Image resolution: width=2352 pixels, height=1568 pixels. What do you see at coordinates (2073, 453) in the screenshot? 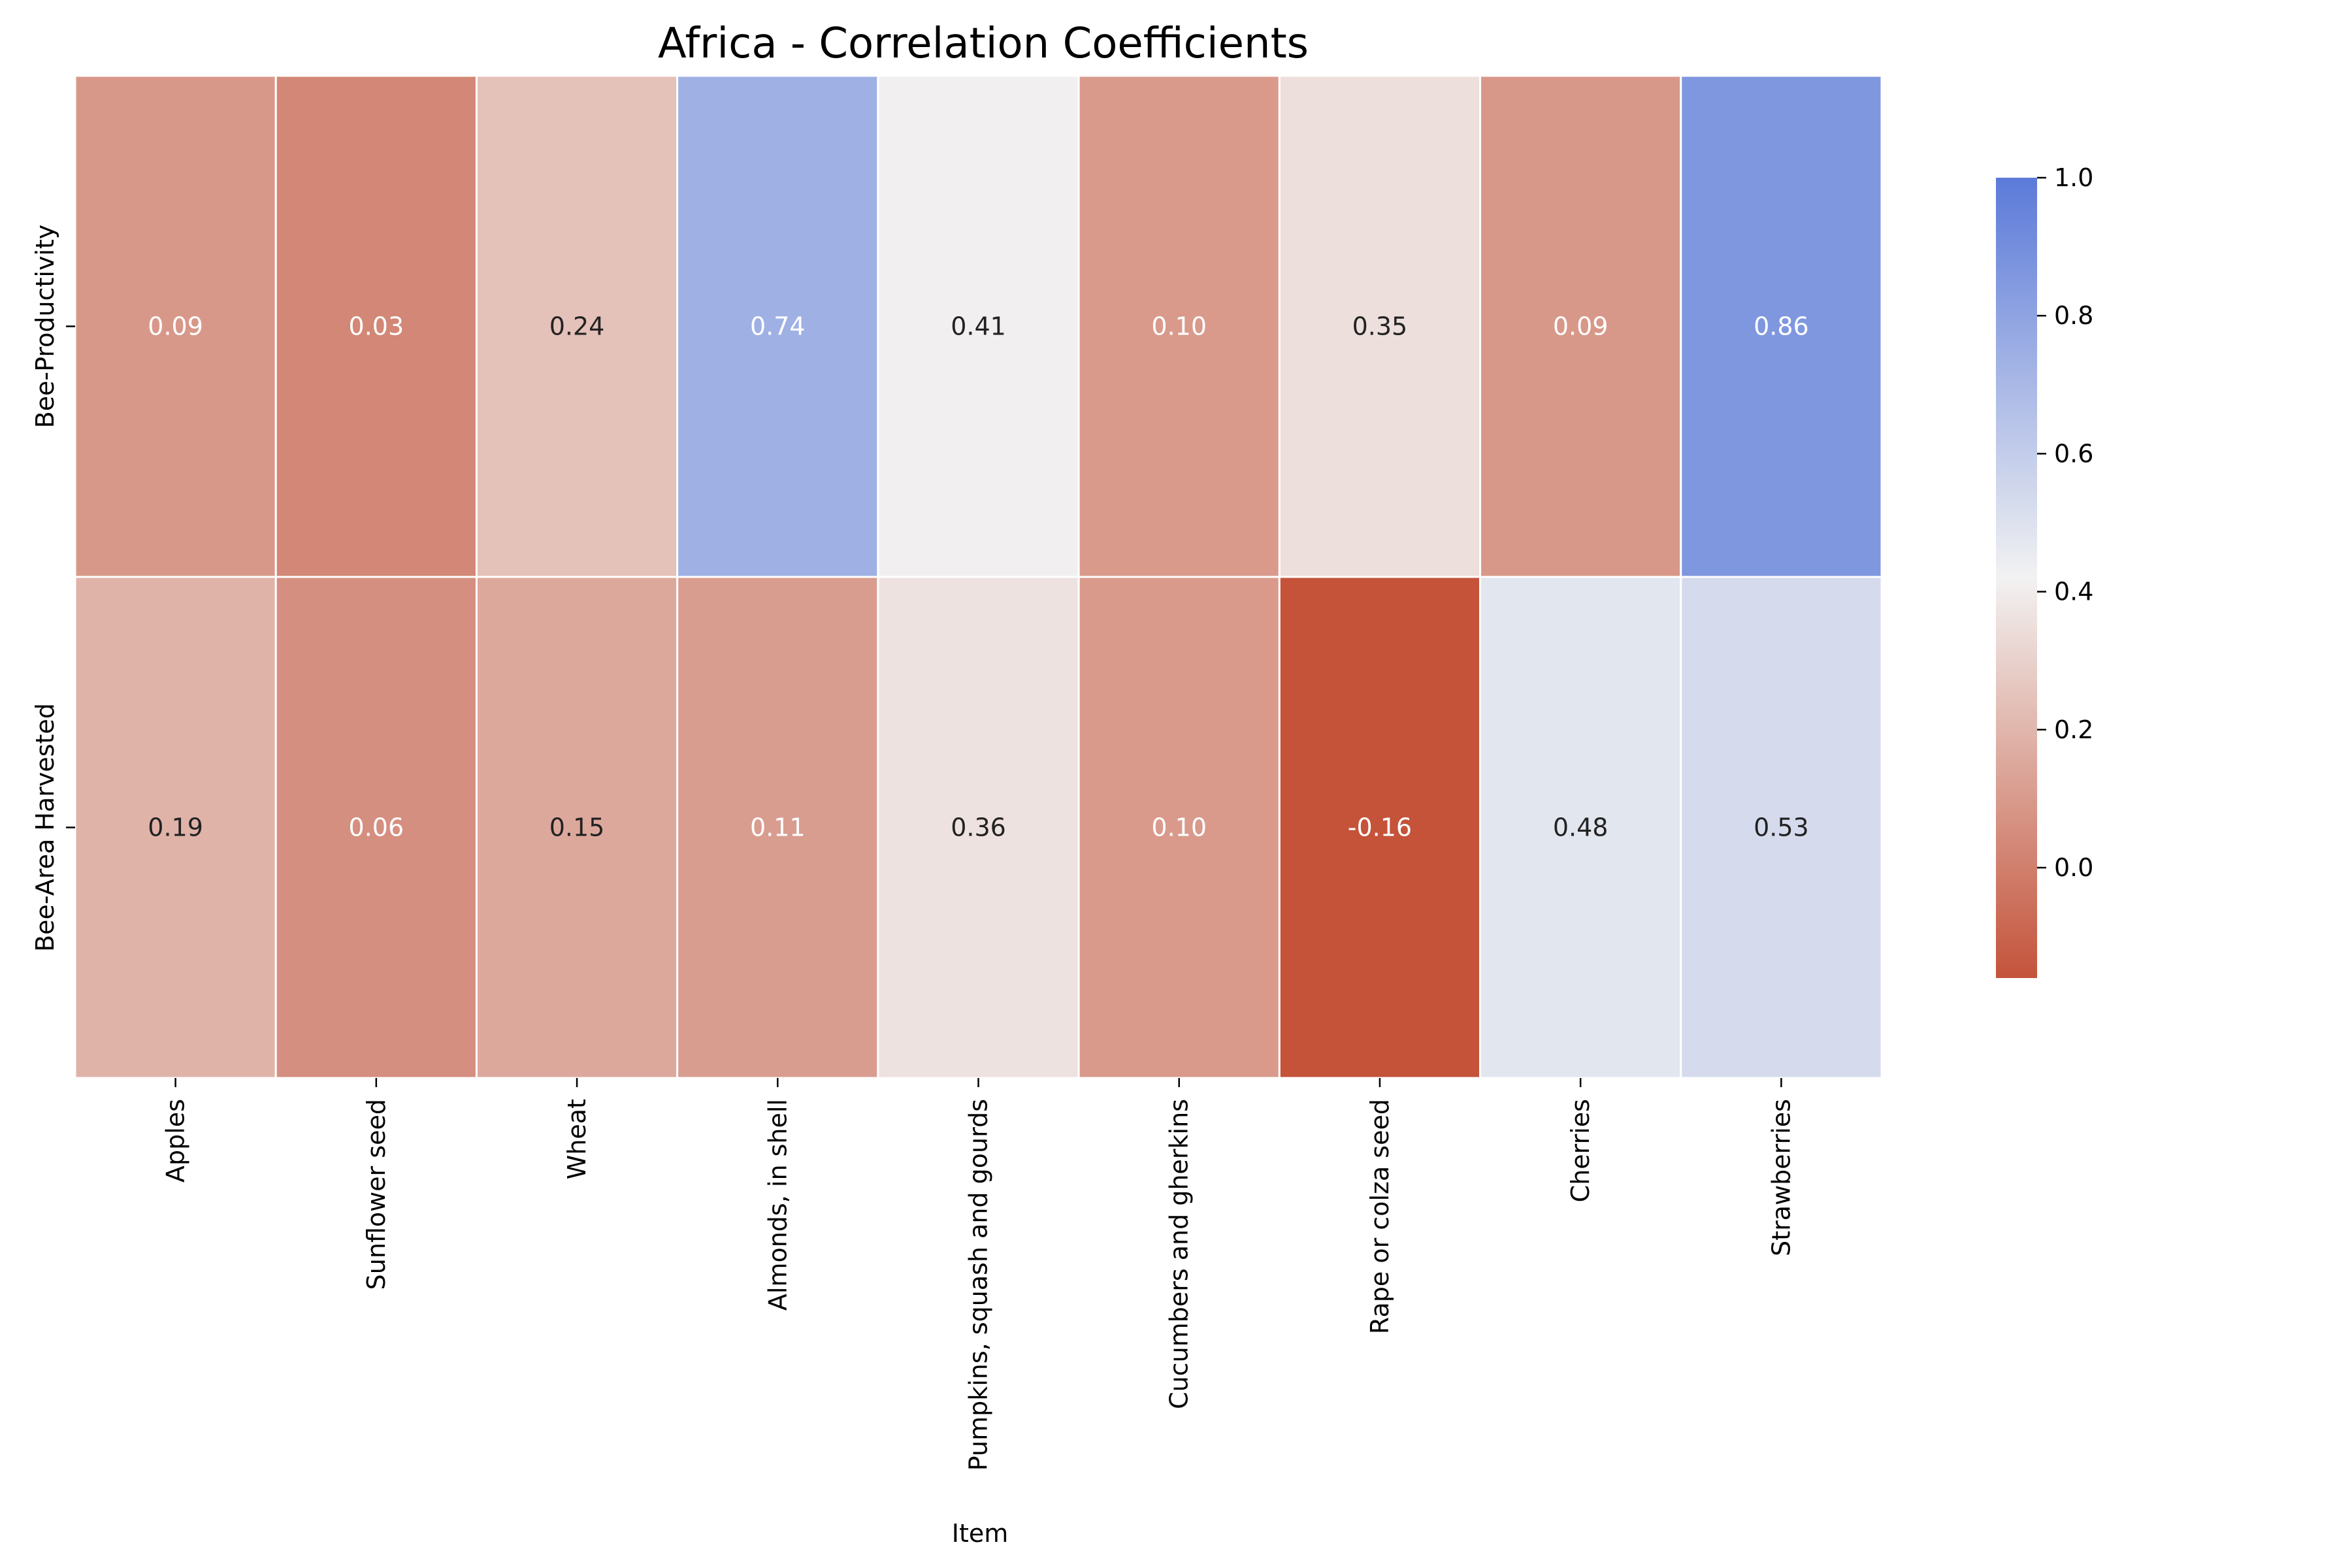
I see `colorbar-tick-label: 0.6` at bounding box center [2073, 453].